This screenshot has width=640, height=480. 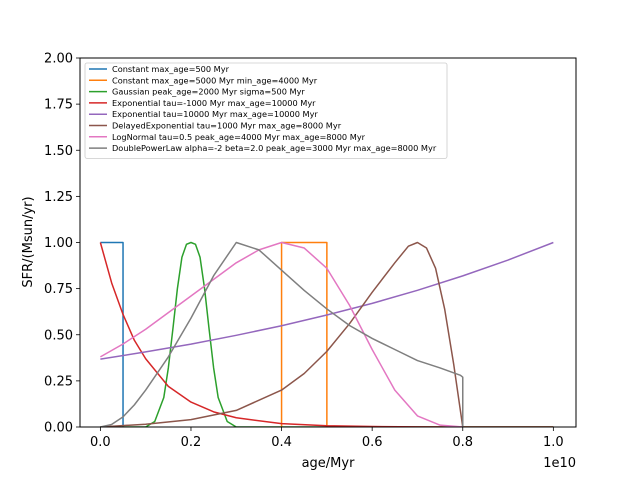 What do you see at coordinates (462, 442) in the screenshot?
I see `x-tick-label: 0.8` at bounding box center [462, 442].